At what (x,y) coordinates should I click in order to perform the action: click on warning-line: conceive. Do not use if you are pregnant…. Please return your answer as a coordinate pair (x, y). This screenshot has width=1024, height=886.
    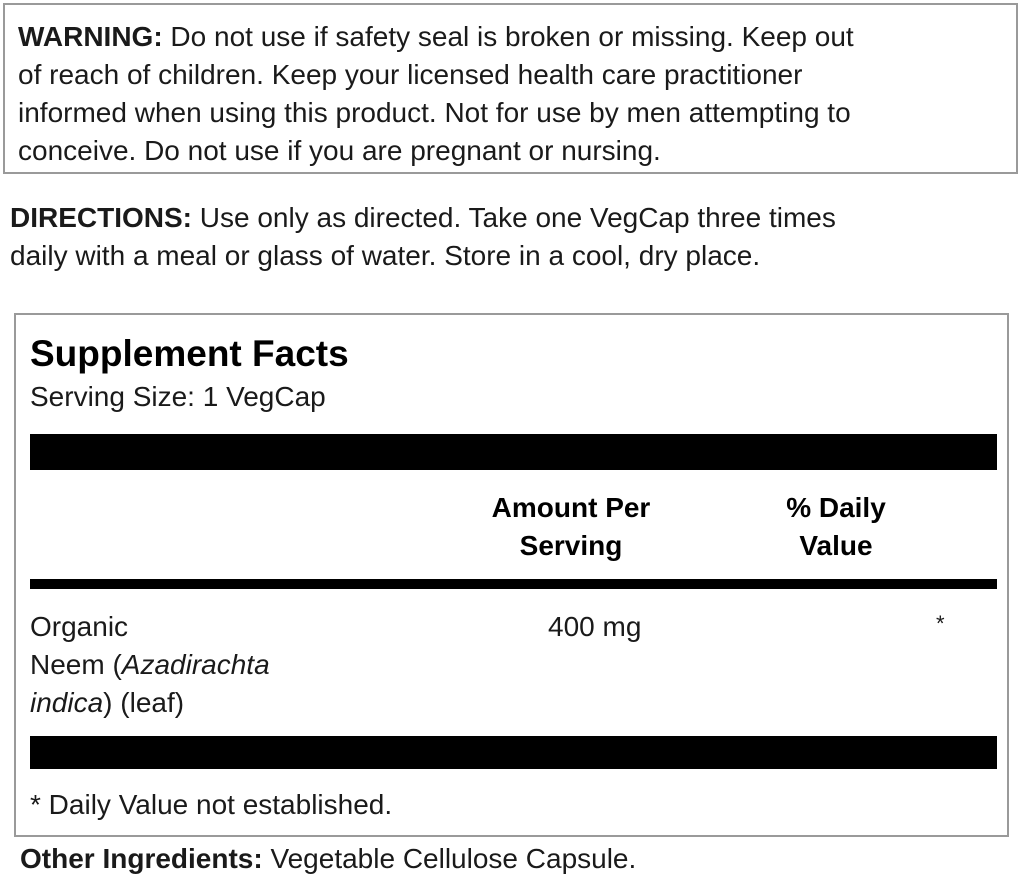
    Looking at the image, I should click on (339, 150).